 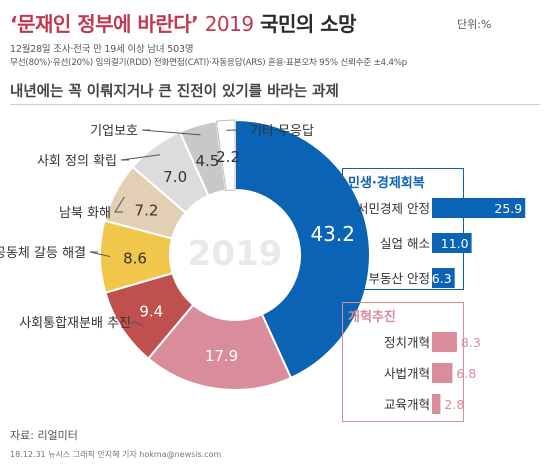 What do you see at coordinates (455, 243) in the screenshot?
I see `breakdown-value-label: 11.0` at bounding box center [455, 243].